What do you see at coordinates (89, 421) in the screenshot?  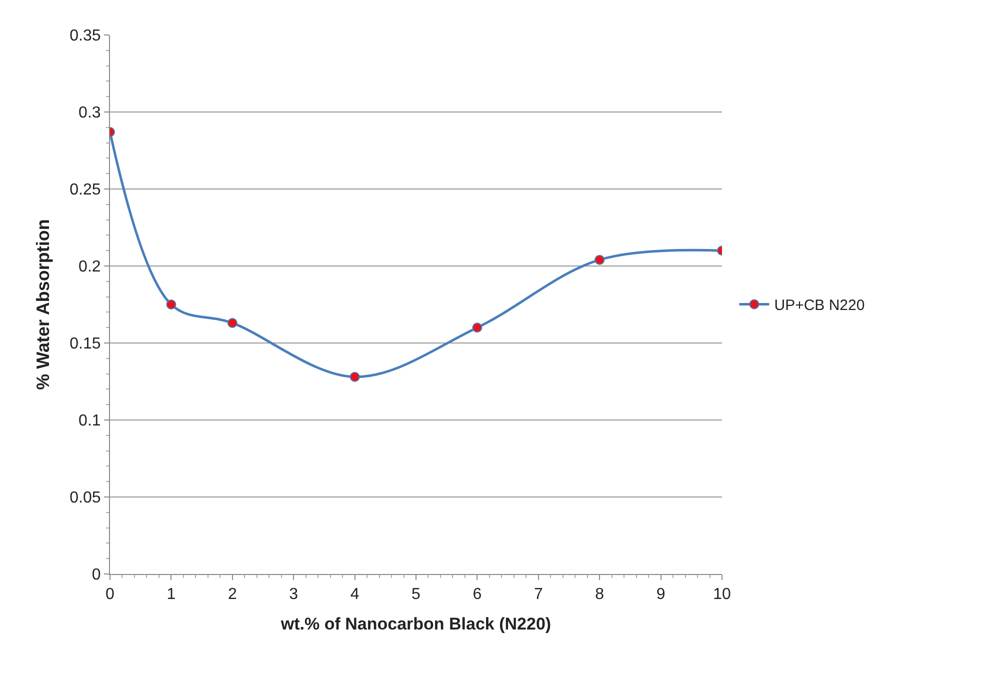 I see `y-tick-label: 0.1` at bounding box center [89, 421].